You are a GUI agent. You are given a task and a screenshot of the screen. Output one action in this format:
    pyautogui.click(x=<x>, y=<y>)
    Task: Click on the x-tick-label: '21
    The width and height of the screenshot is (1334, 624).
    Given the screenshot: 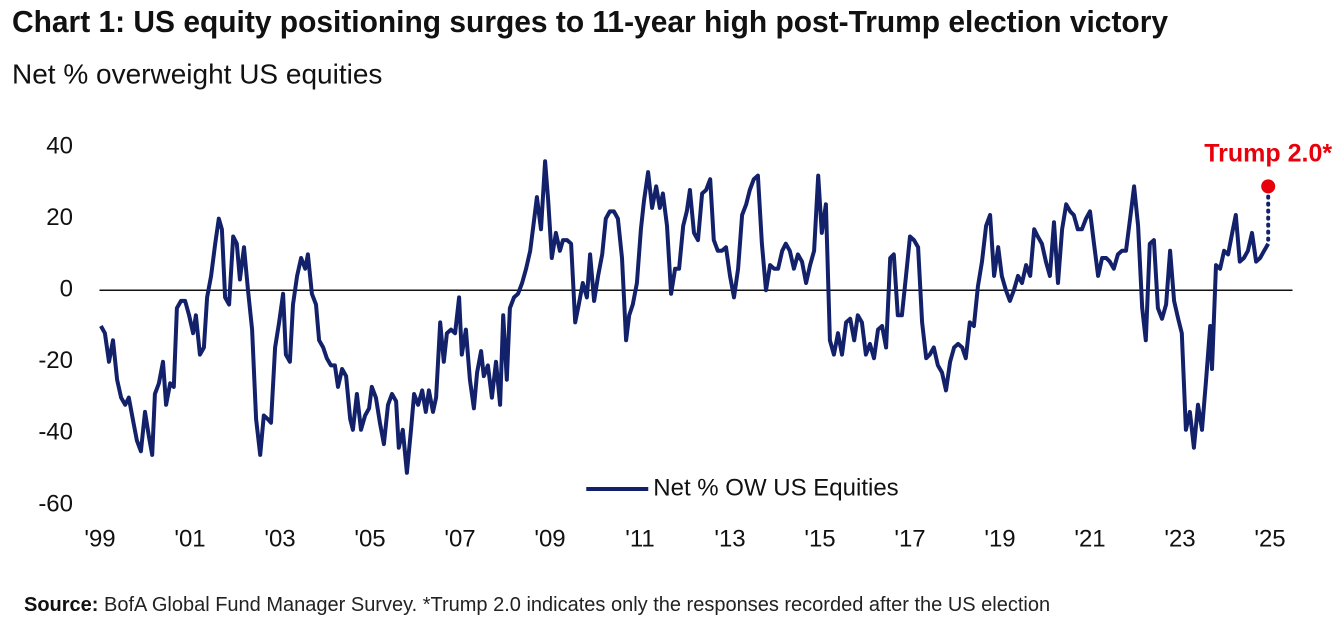 What is the action you would take?
    pyautogui.click(x=1089, y=538)
    